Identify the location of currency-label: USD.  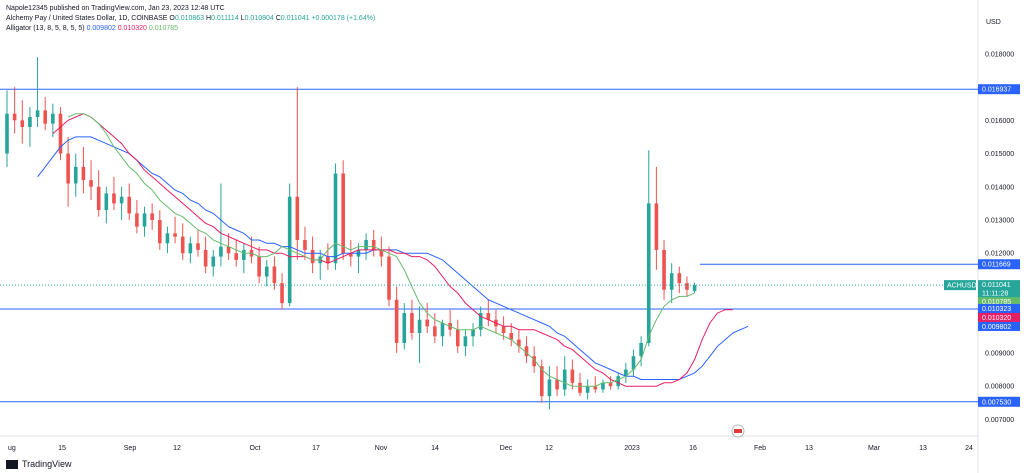
(993, 22).